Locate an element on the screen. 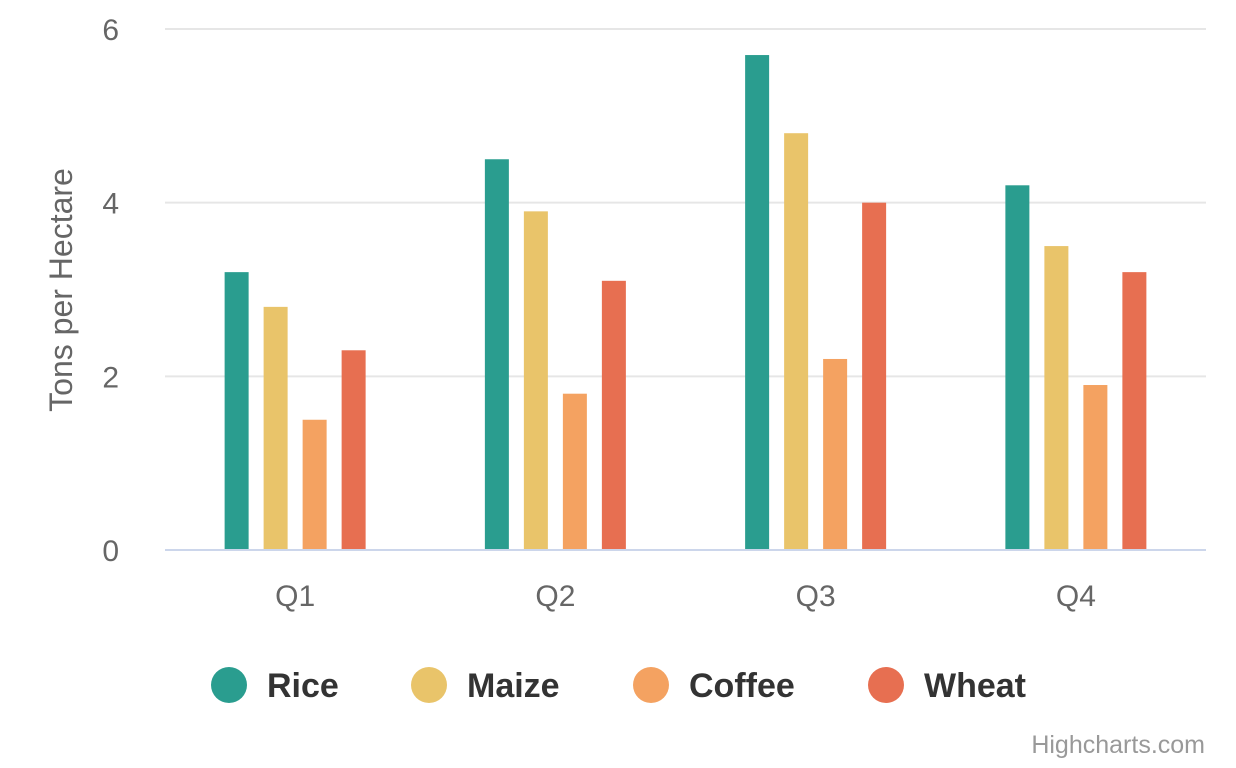 This screenshot has height=768, width=1236. bar-maize-q1 is located at coordinates (275, 428).